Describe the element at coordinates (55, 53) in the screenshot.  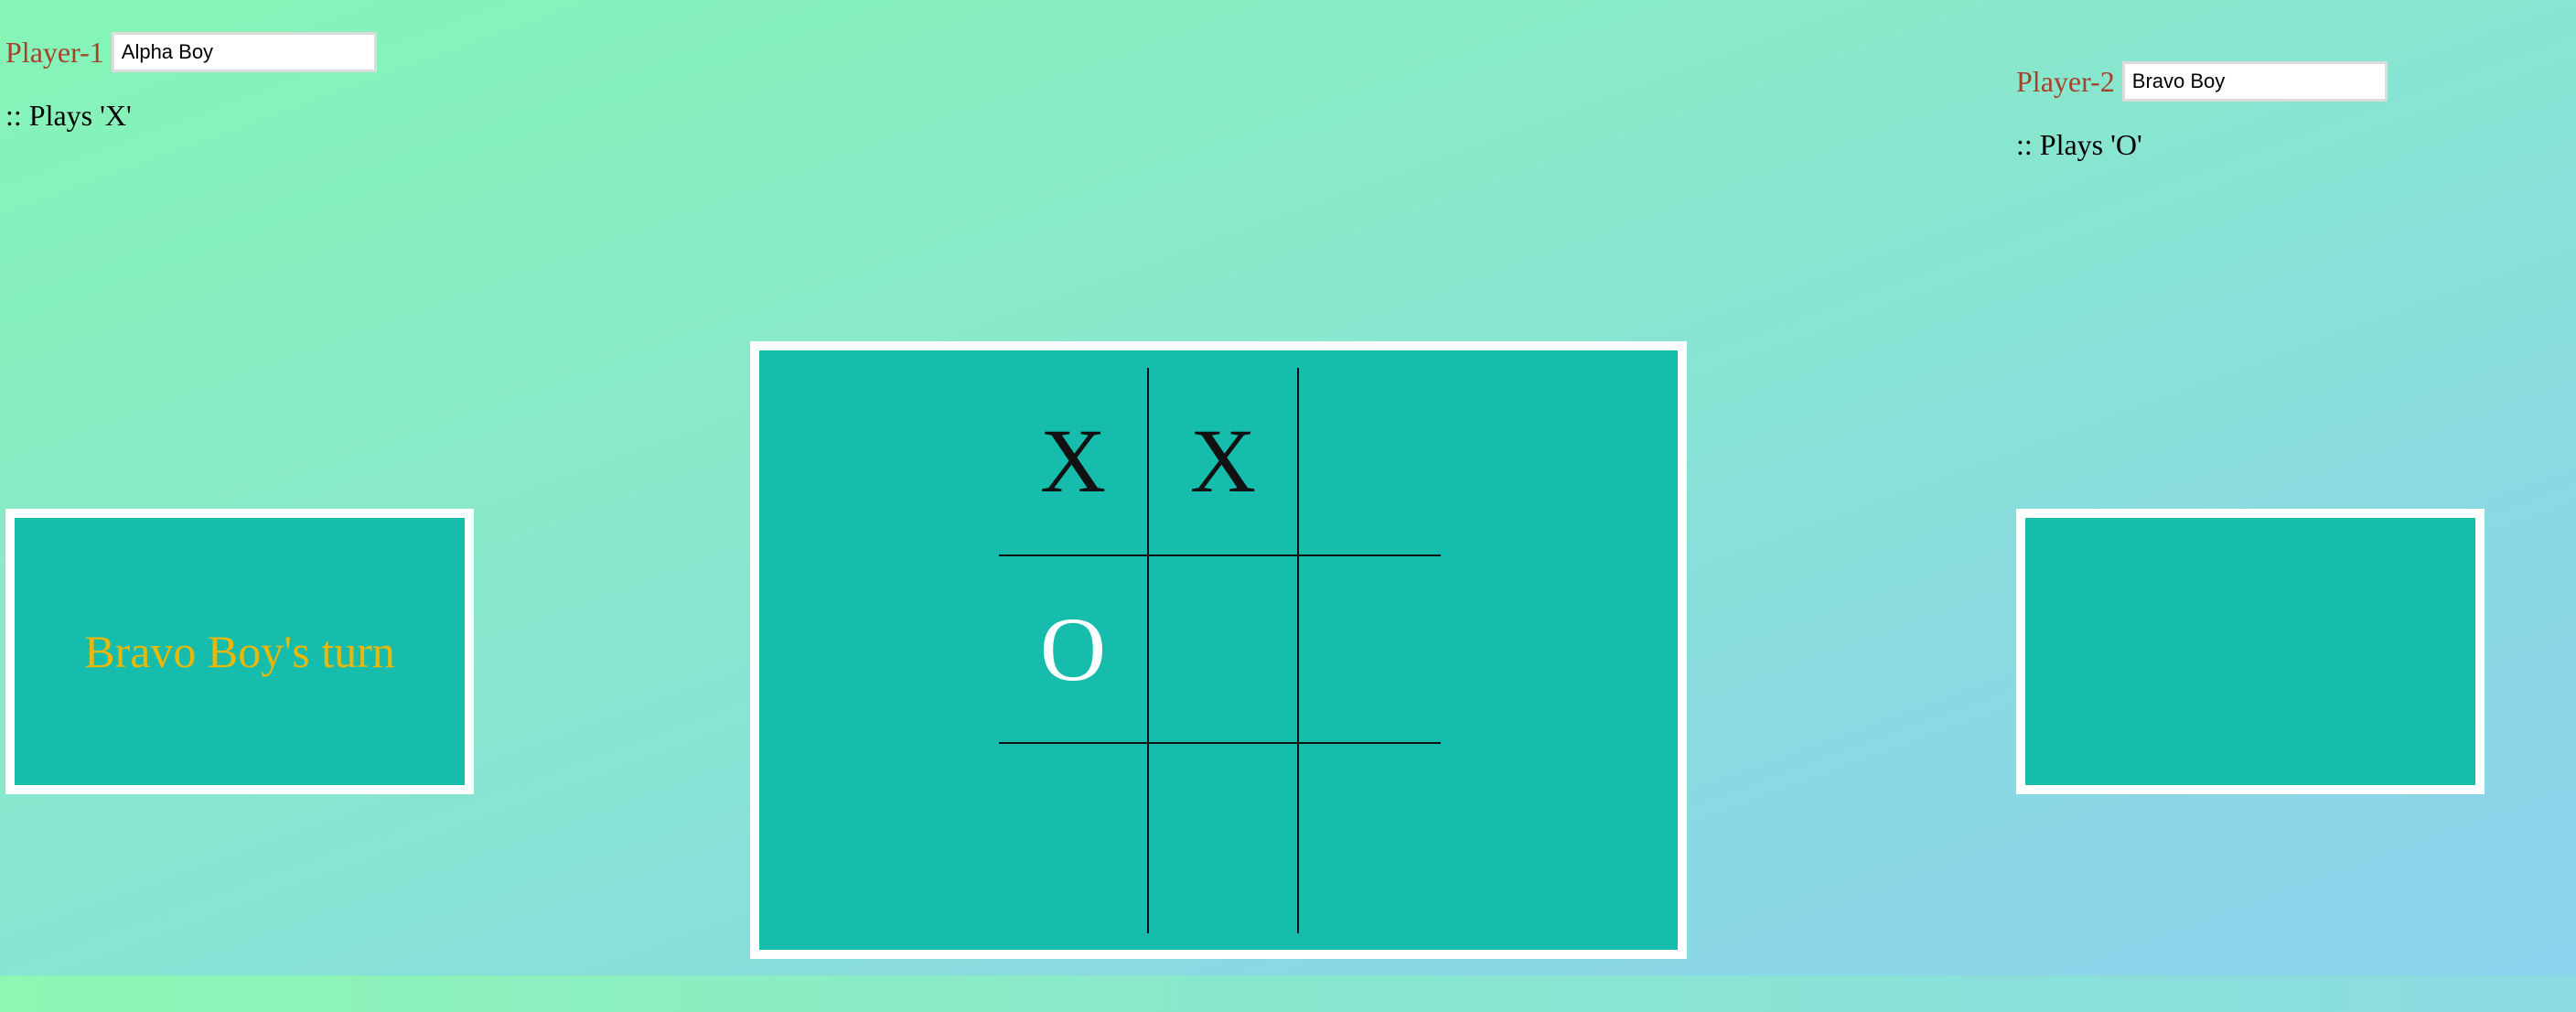
I see `player-1-label: Player-1` at that location.